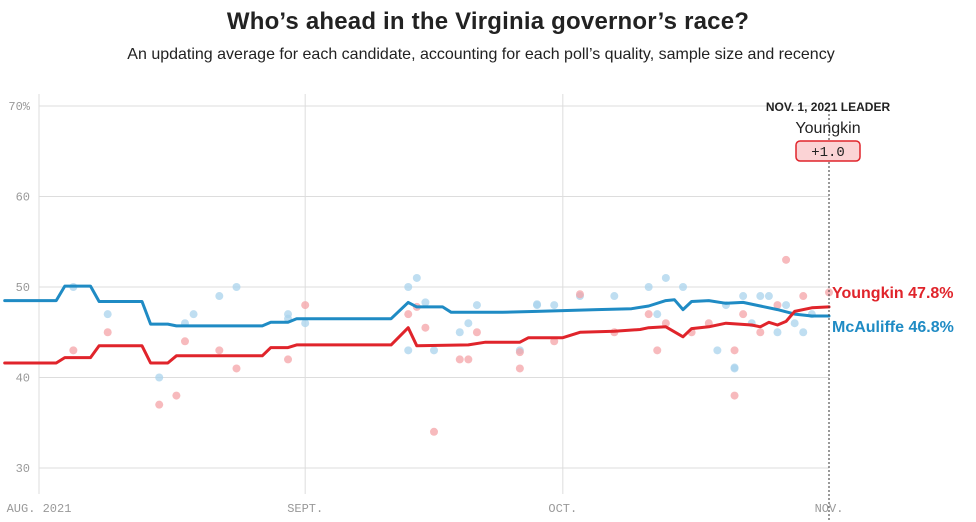 The image size is (976, 522). I want to click on y-tick-label: 30, so click(23, 469).